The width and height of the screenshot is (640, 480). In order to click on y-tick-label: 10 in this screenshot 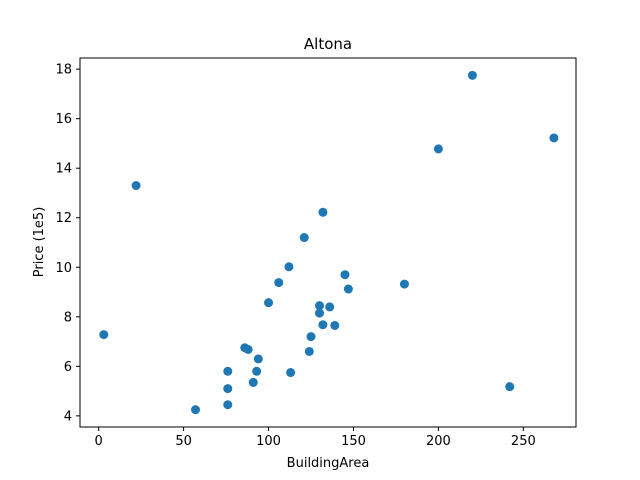, I will do `click(63, 268)`.